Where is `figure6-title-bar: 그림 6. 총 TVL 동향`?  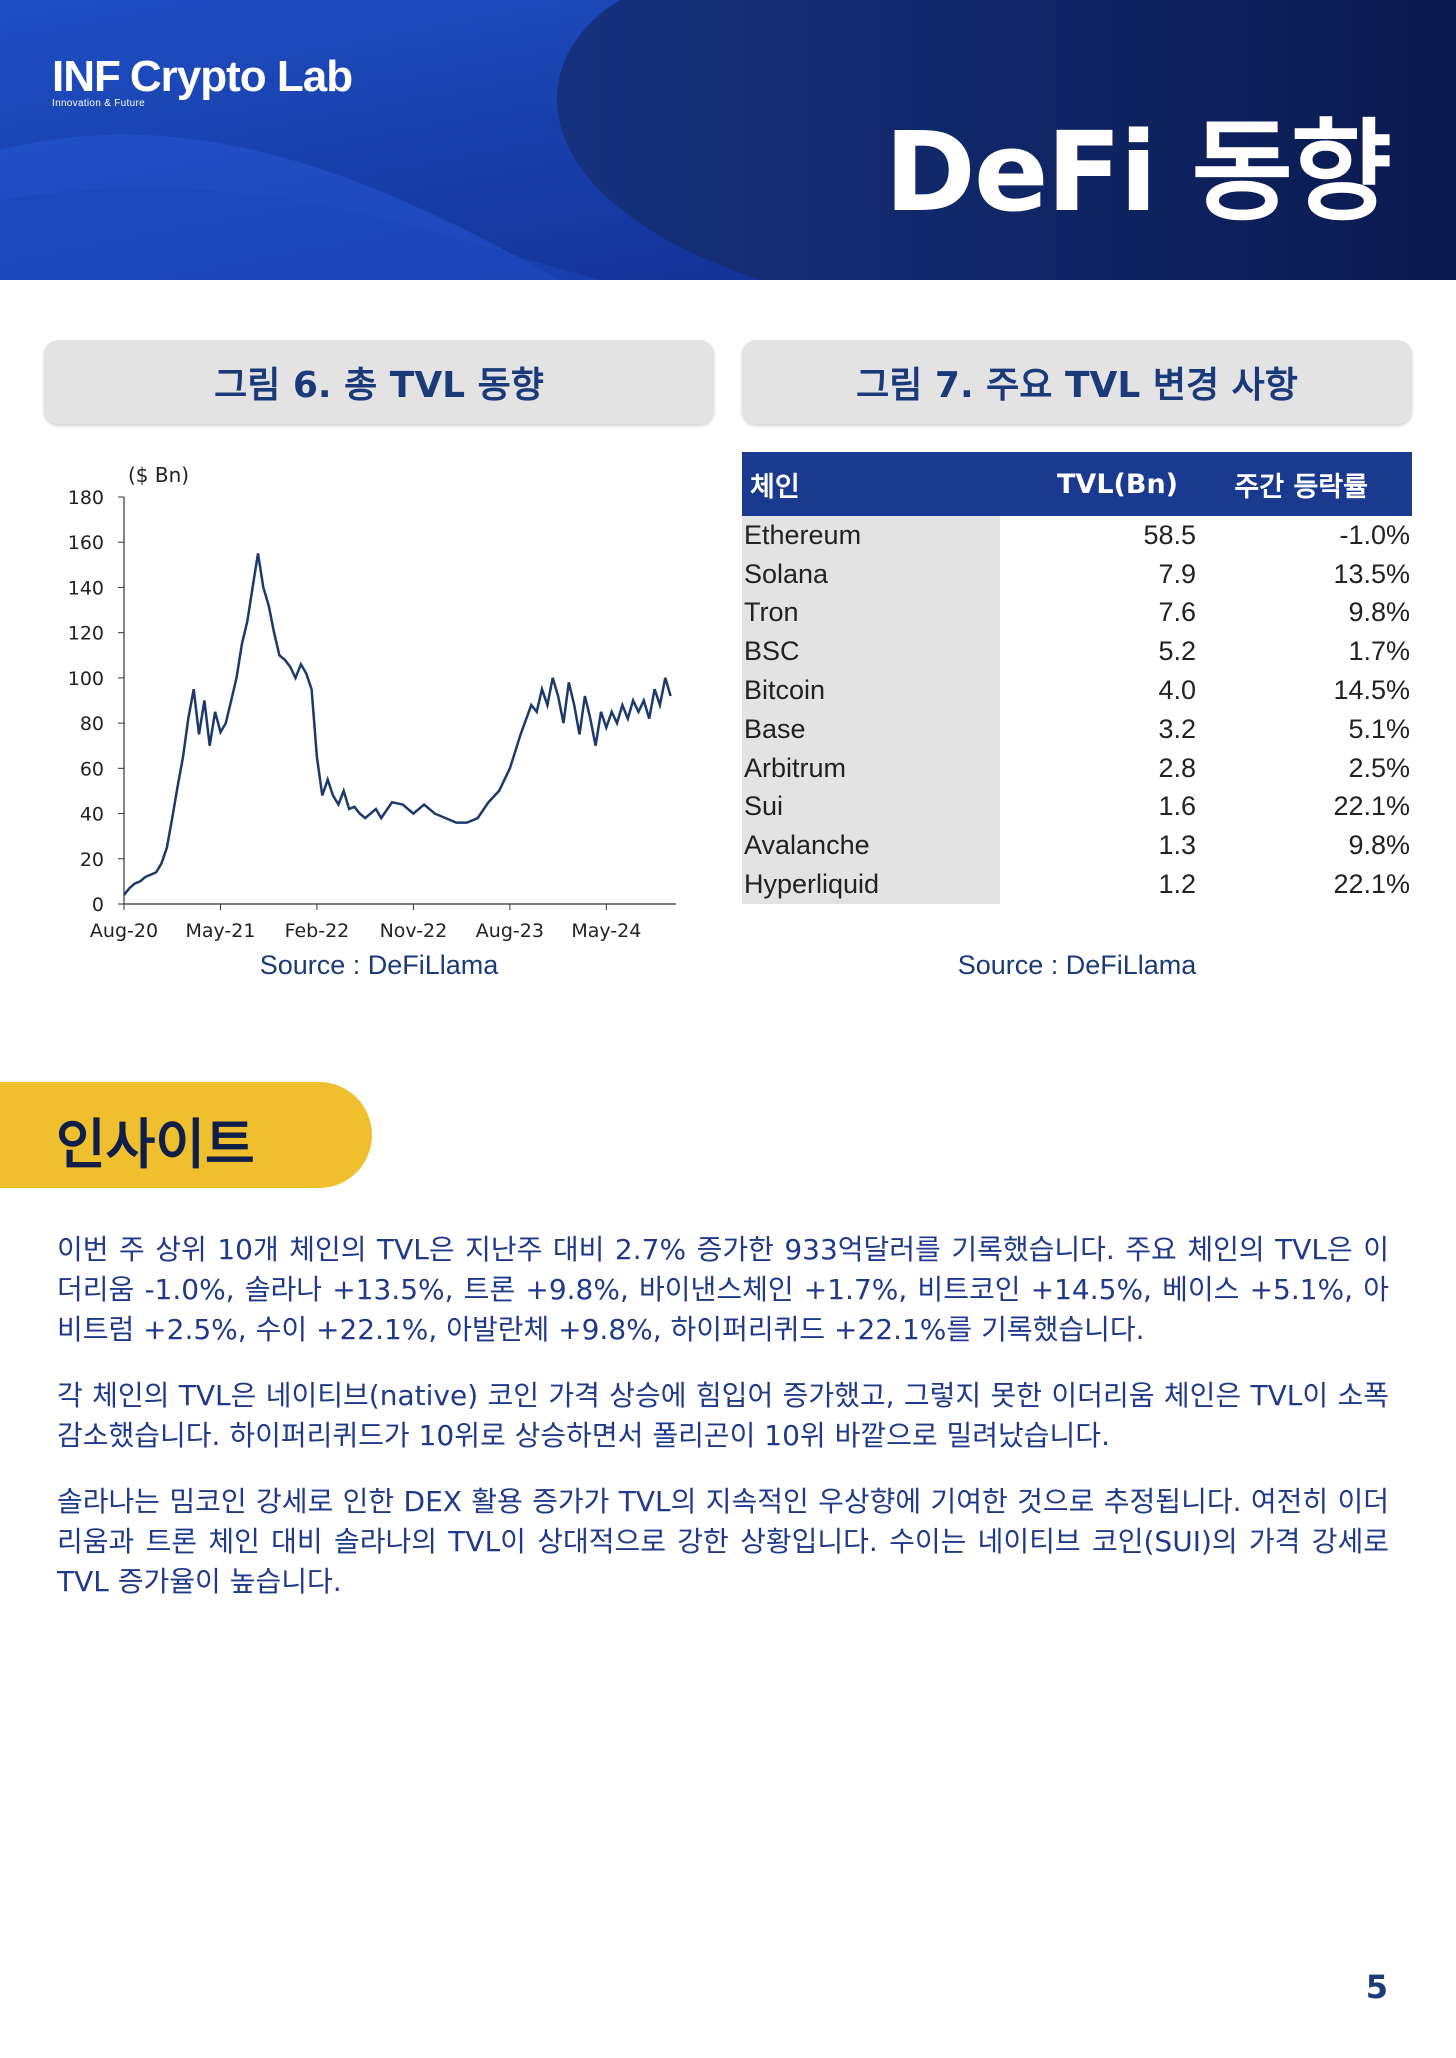 figure6-title-bar: 그림 6. 총 TVL 동향 is located at coordinates (379, 382).